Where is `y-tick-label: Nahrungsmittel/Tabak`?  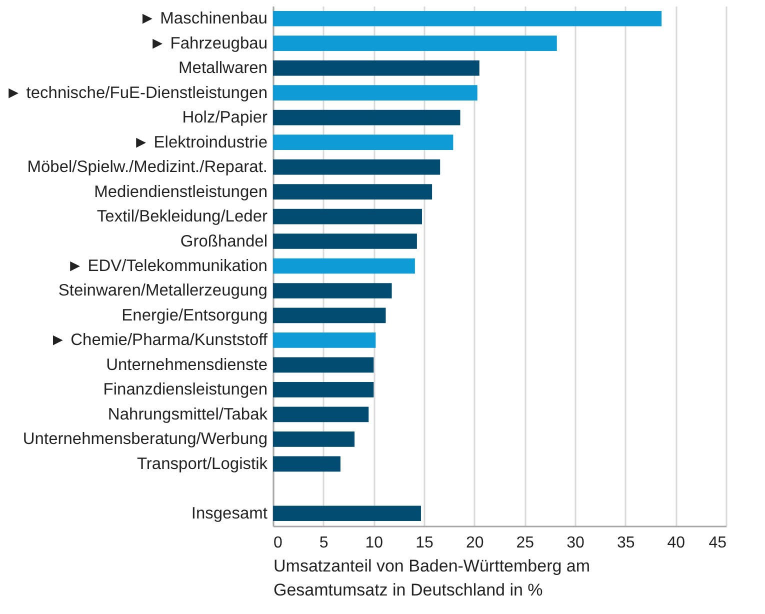
y-tick-label: Nahrungsmittel/Tabak is located at coordinates (188, 414).